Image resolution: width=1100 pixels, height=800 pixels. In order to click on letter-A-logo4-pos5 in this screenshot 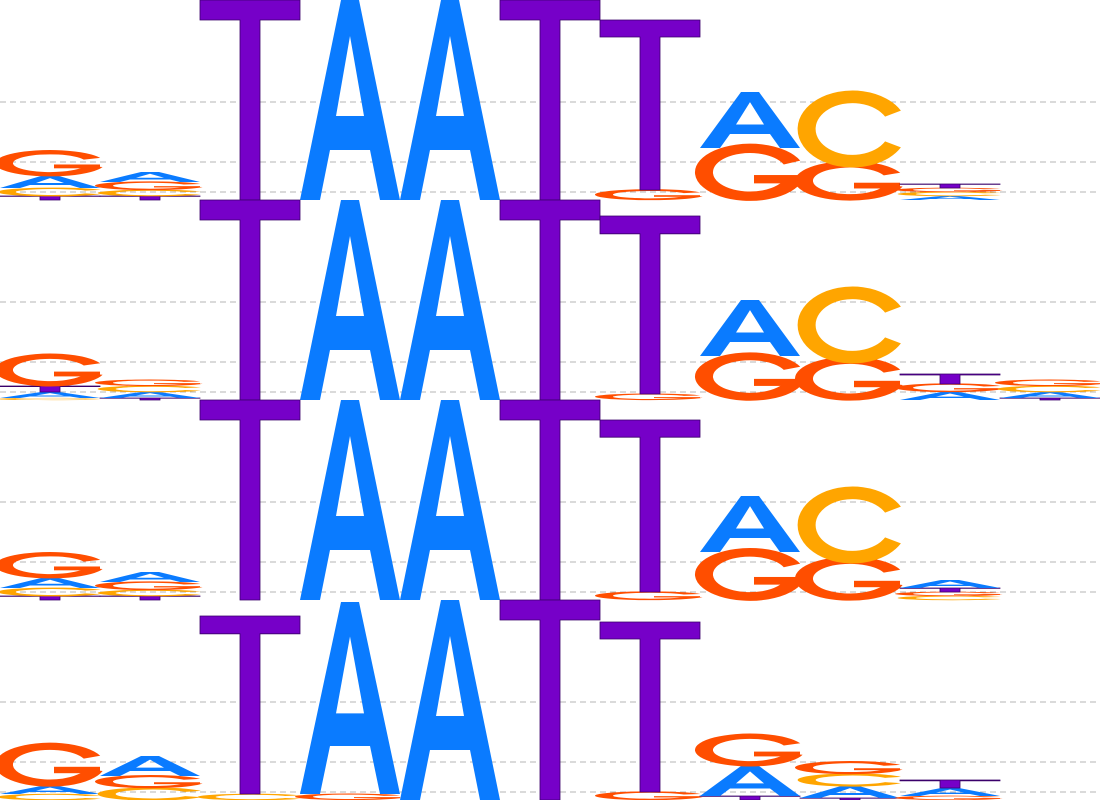, I will do `click(450, 700)`.